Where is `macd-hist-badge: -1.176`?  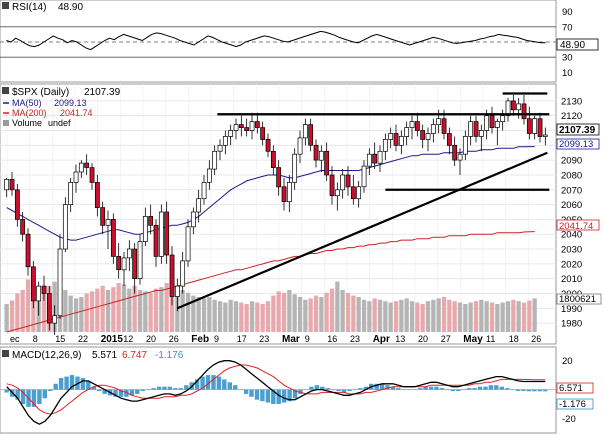
macd-hist-badge: -1.176 is located at coordinates (572, 404).